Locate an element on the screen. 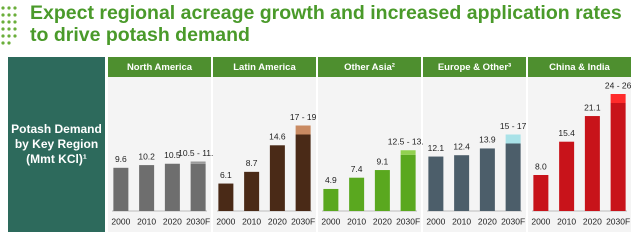  value-label: 12.4 is located at coordinates (461, 146).